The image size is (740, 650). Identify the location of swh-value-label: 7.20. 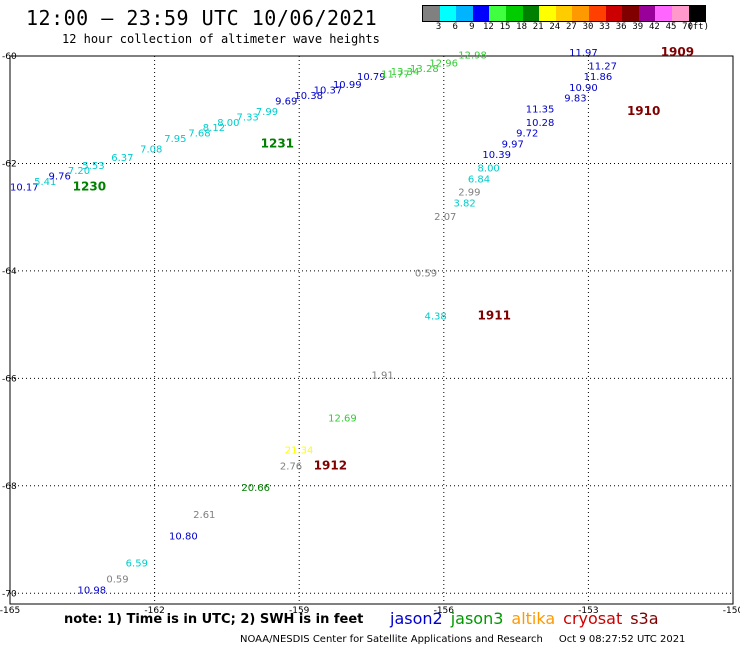
(79, 171).